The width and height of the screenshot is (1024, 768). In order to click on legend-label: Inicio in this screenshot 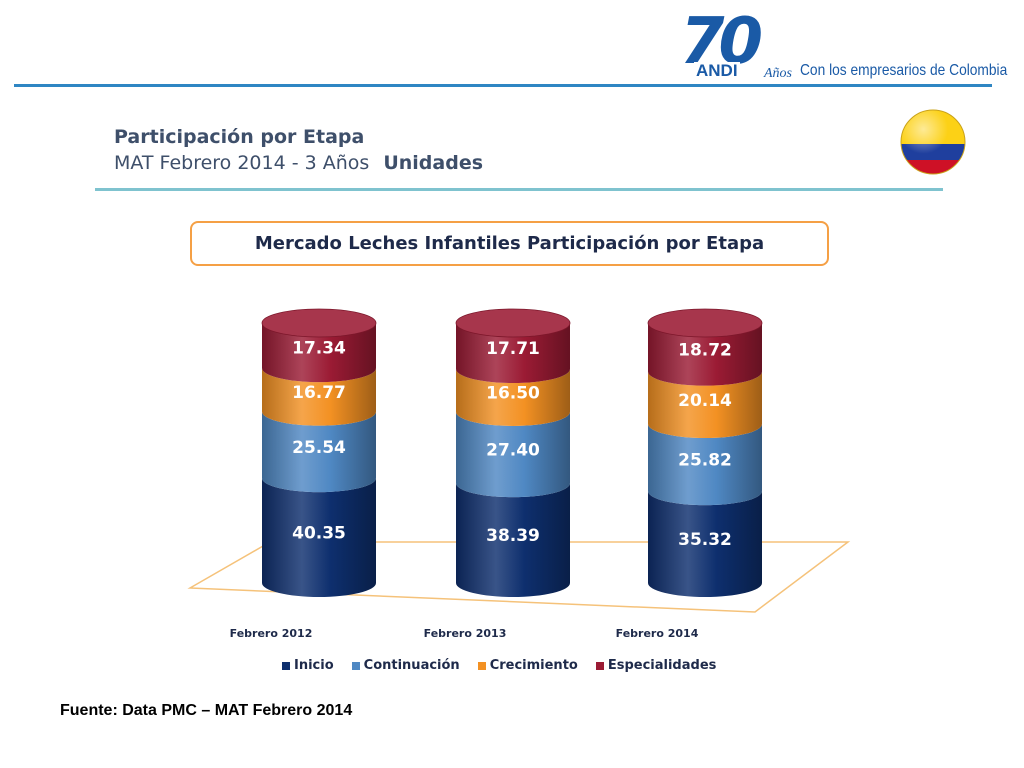, I will do `click(314, 665)`.